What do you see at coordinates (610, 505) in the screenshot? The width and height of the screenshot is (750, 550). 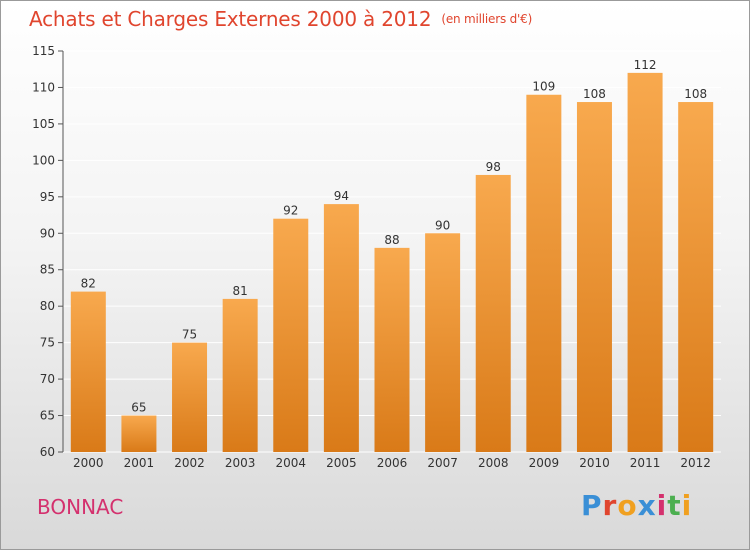 I see `logo-letter: r` at bounding box center [610, 505].